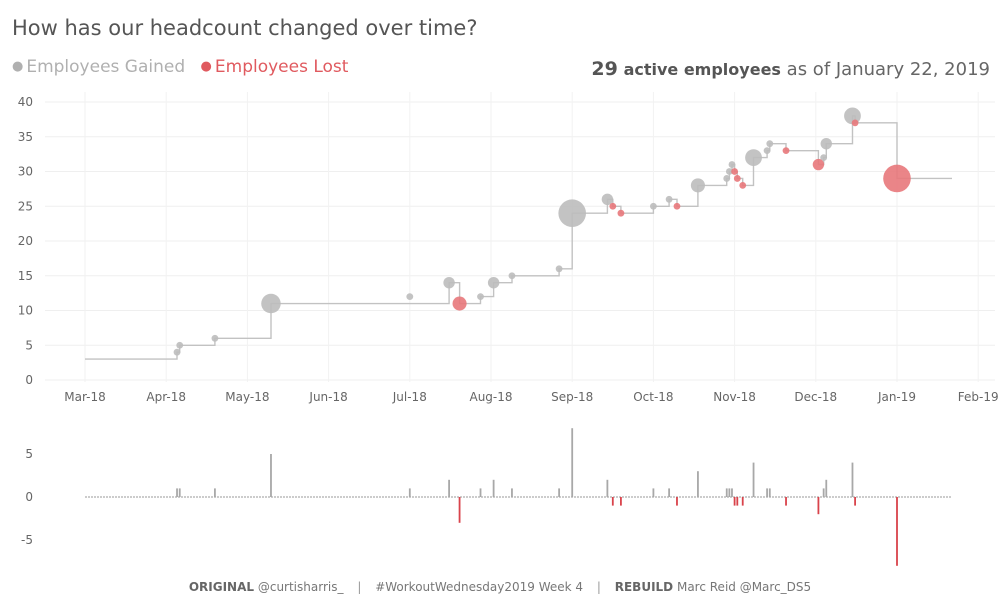  I want to click on x-tick-label: Dec-18, so click(815, 397).